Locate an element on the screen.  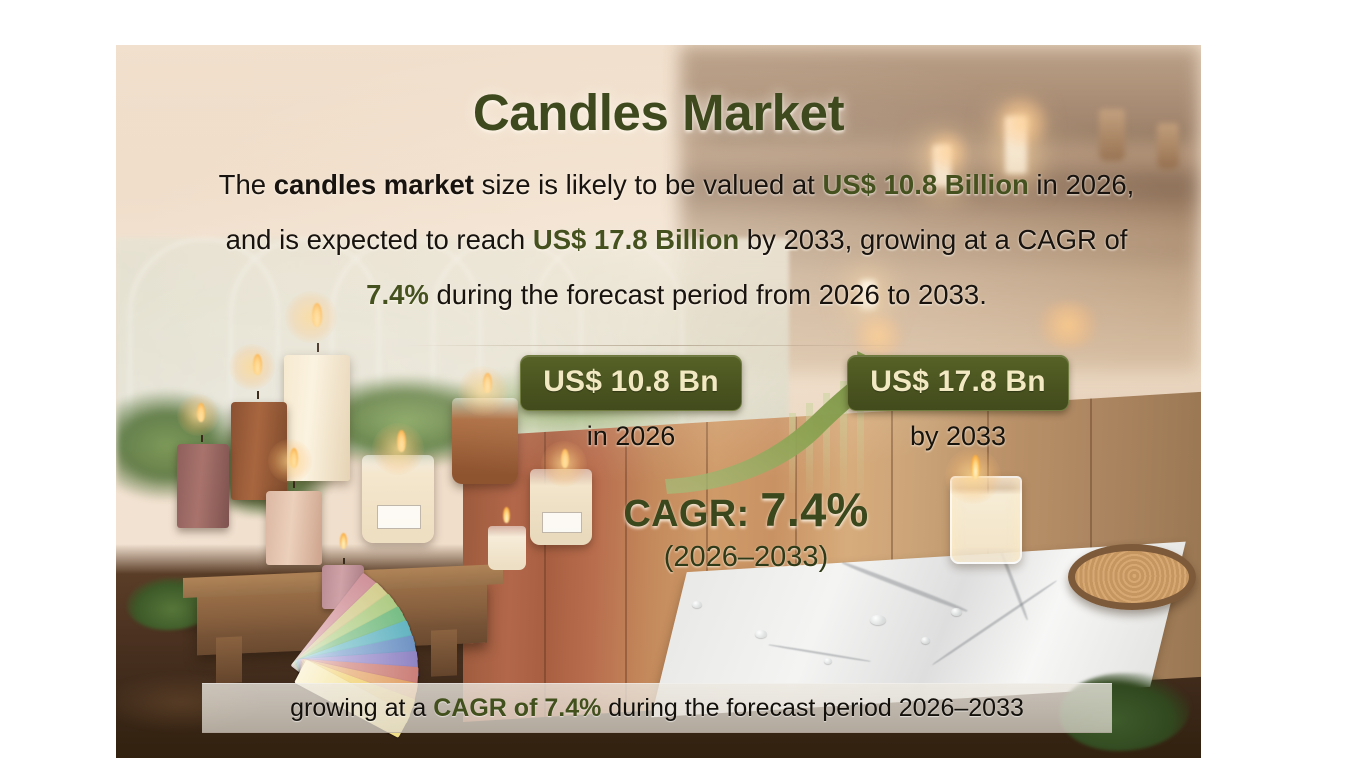
banner-segment: during the forecast period 2026–2033 is located at coordinates (812, 707).